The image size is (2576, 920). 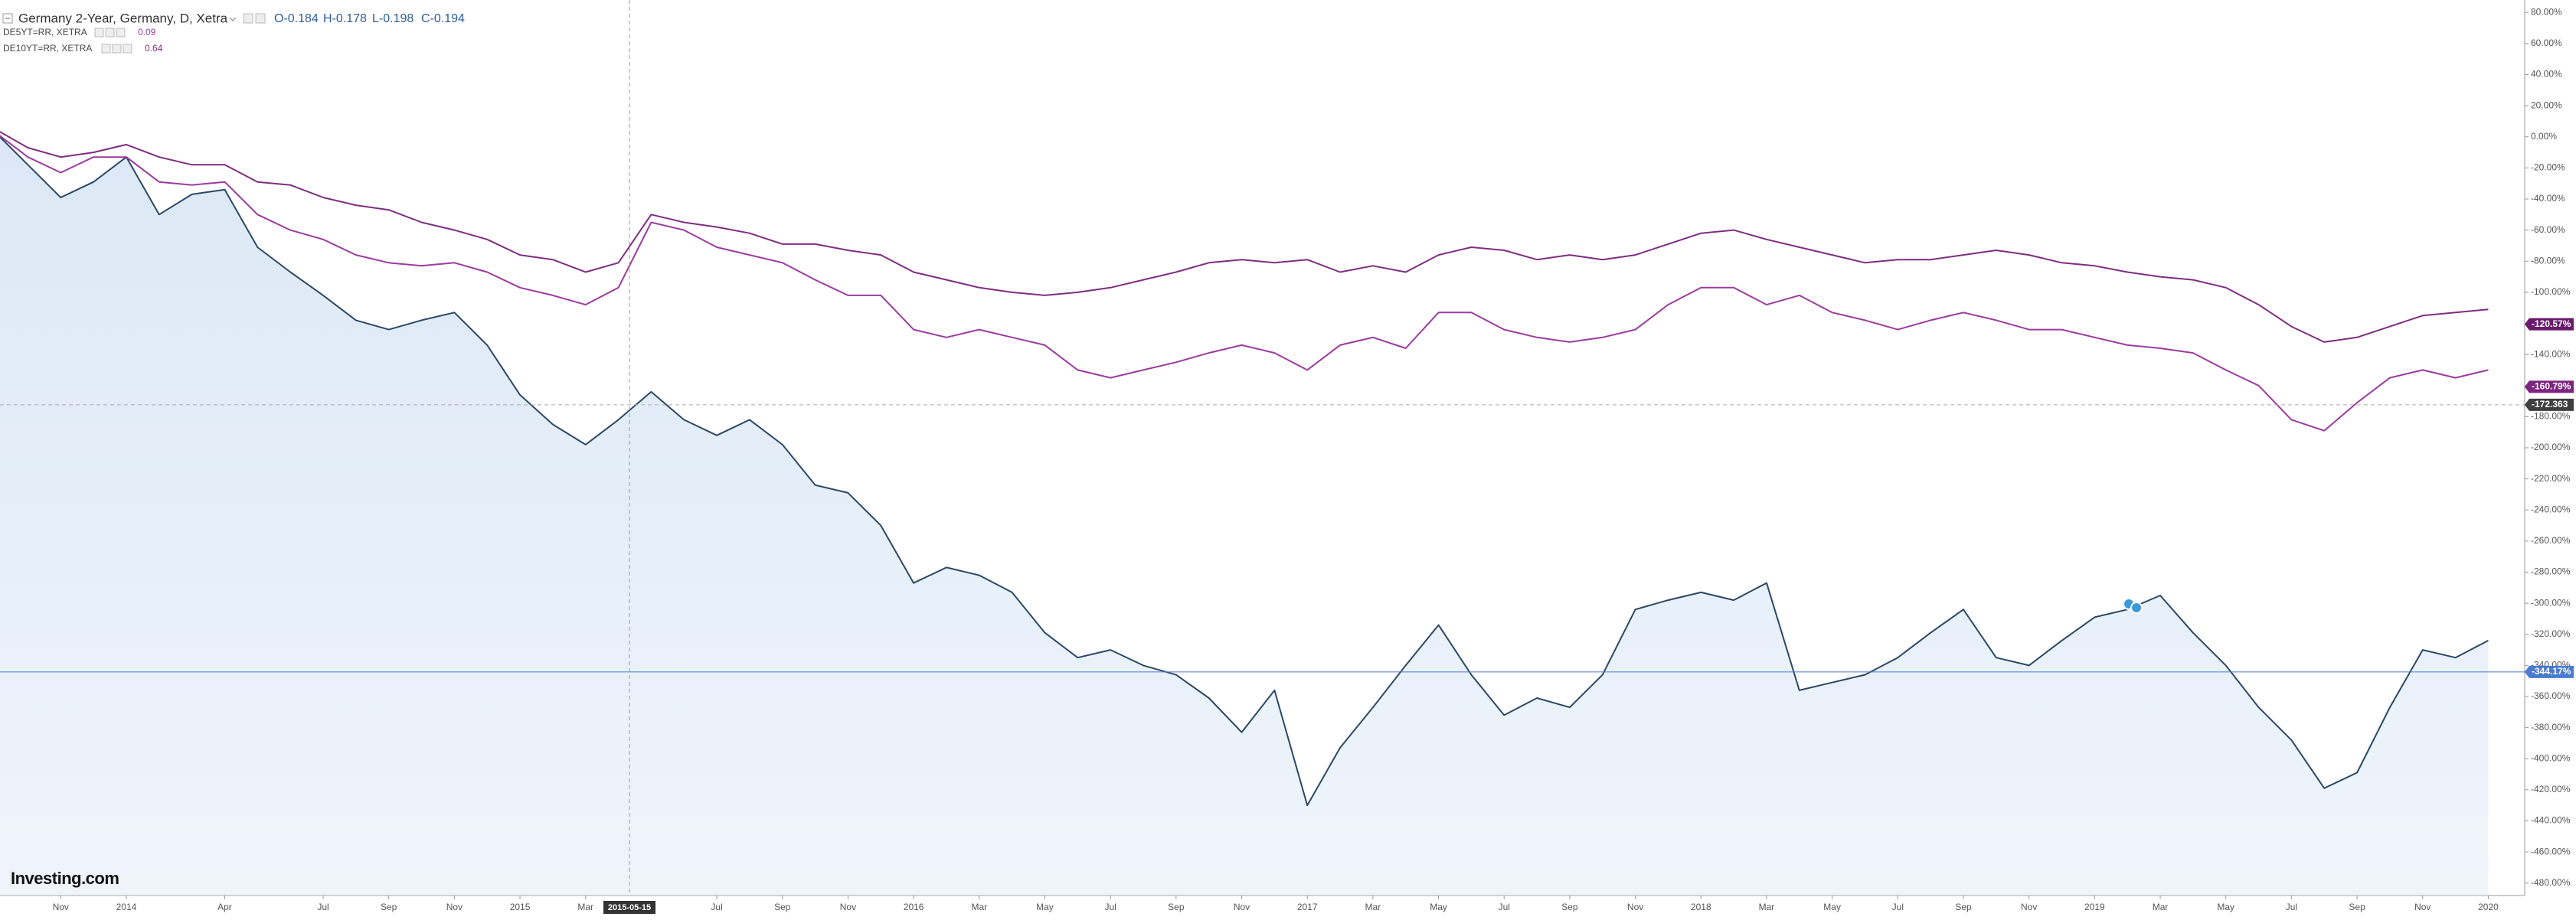 What do you see at coordinates (123, 18) in the screenshot?
I see `main-title: Germany 2-Year, Germany, D, Xetra` at bounding box center [123, 18].